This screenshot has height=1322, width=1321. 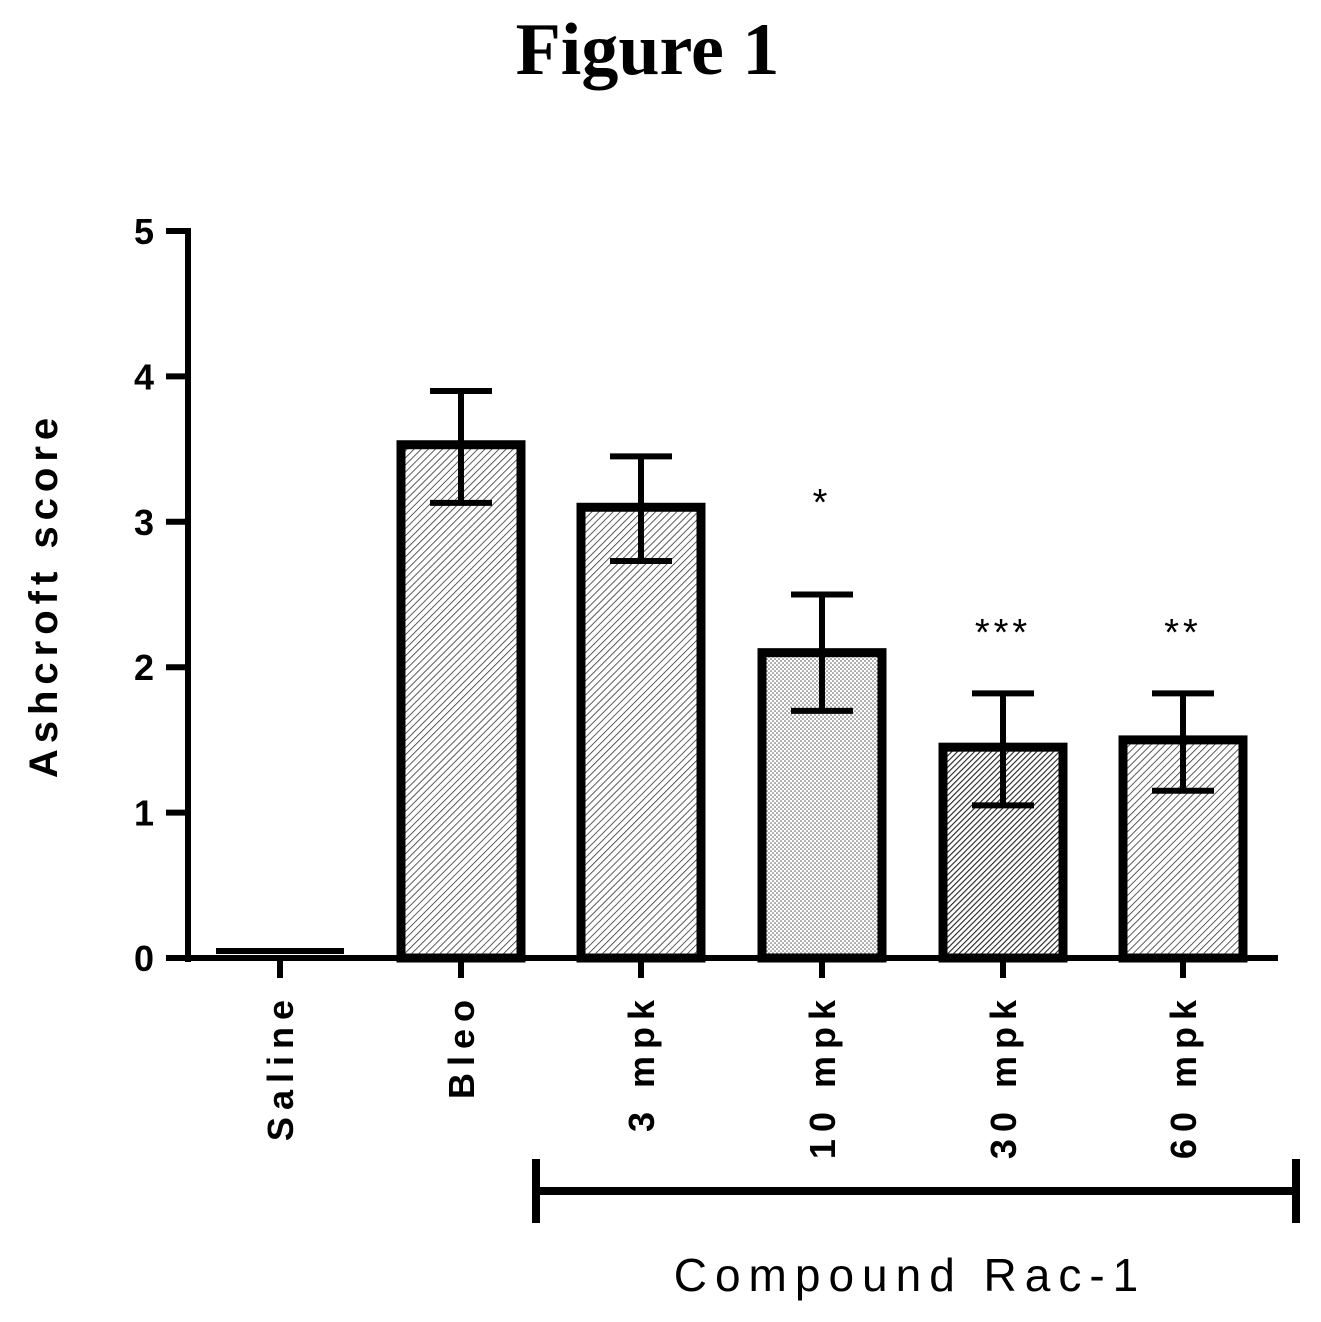 What do you see at coordinates (647, 50) in the screenshot?
I see `figure-title: Figure 1` at bounding box center [647, 50].